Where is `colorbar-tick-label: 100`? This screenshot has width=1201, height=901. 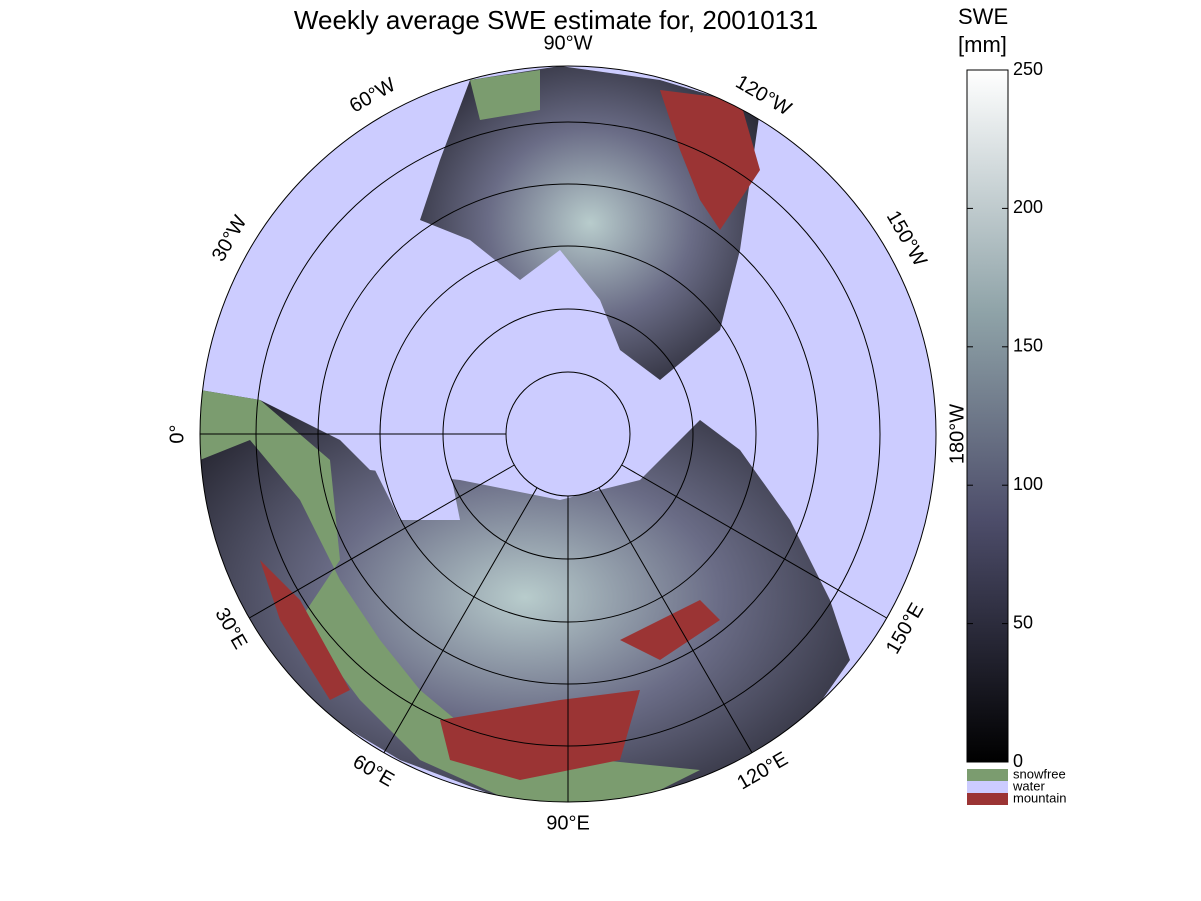 colorbar-tick-label: 100 is located at coordinates (1028, 484).